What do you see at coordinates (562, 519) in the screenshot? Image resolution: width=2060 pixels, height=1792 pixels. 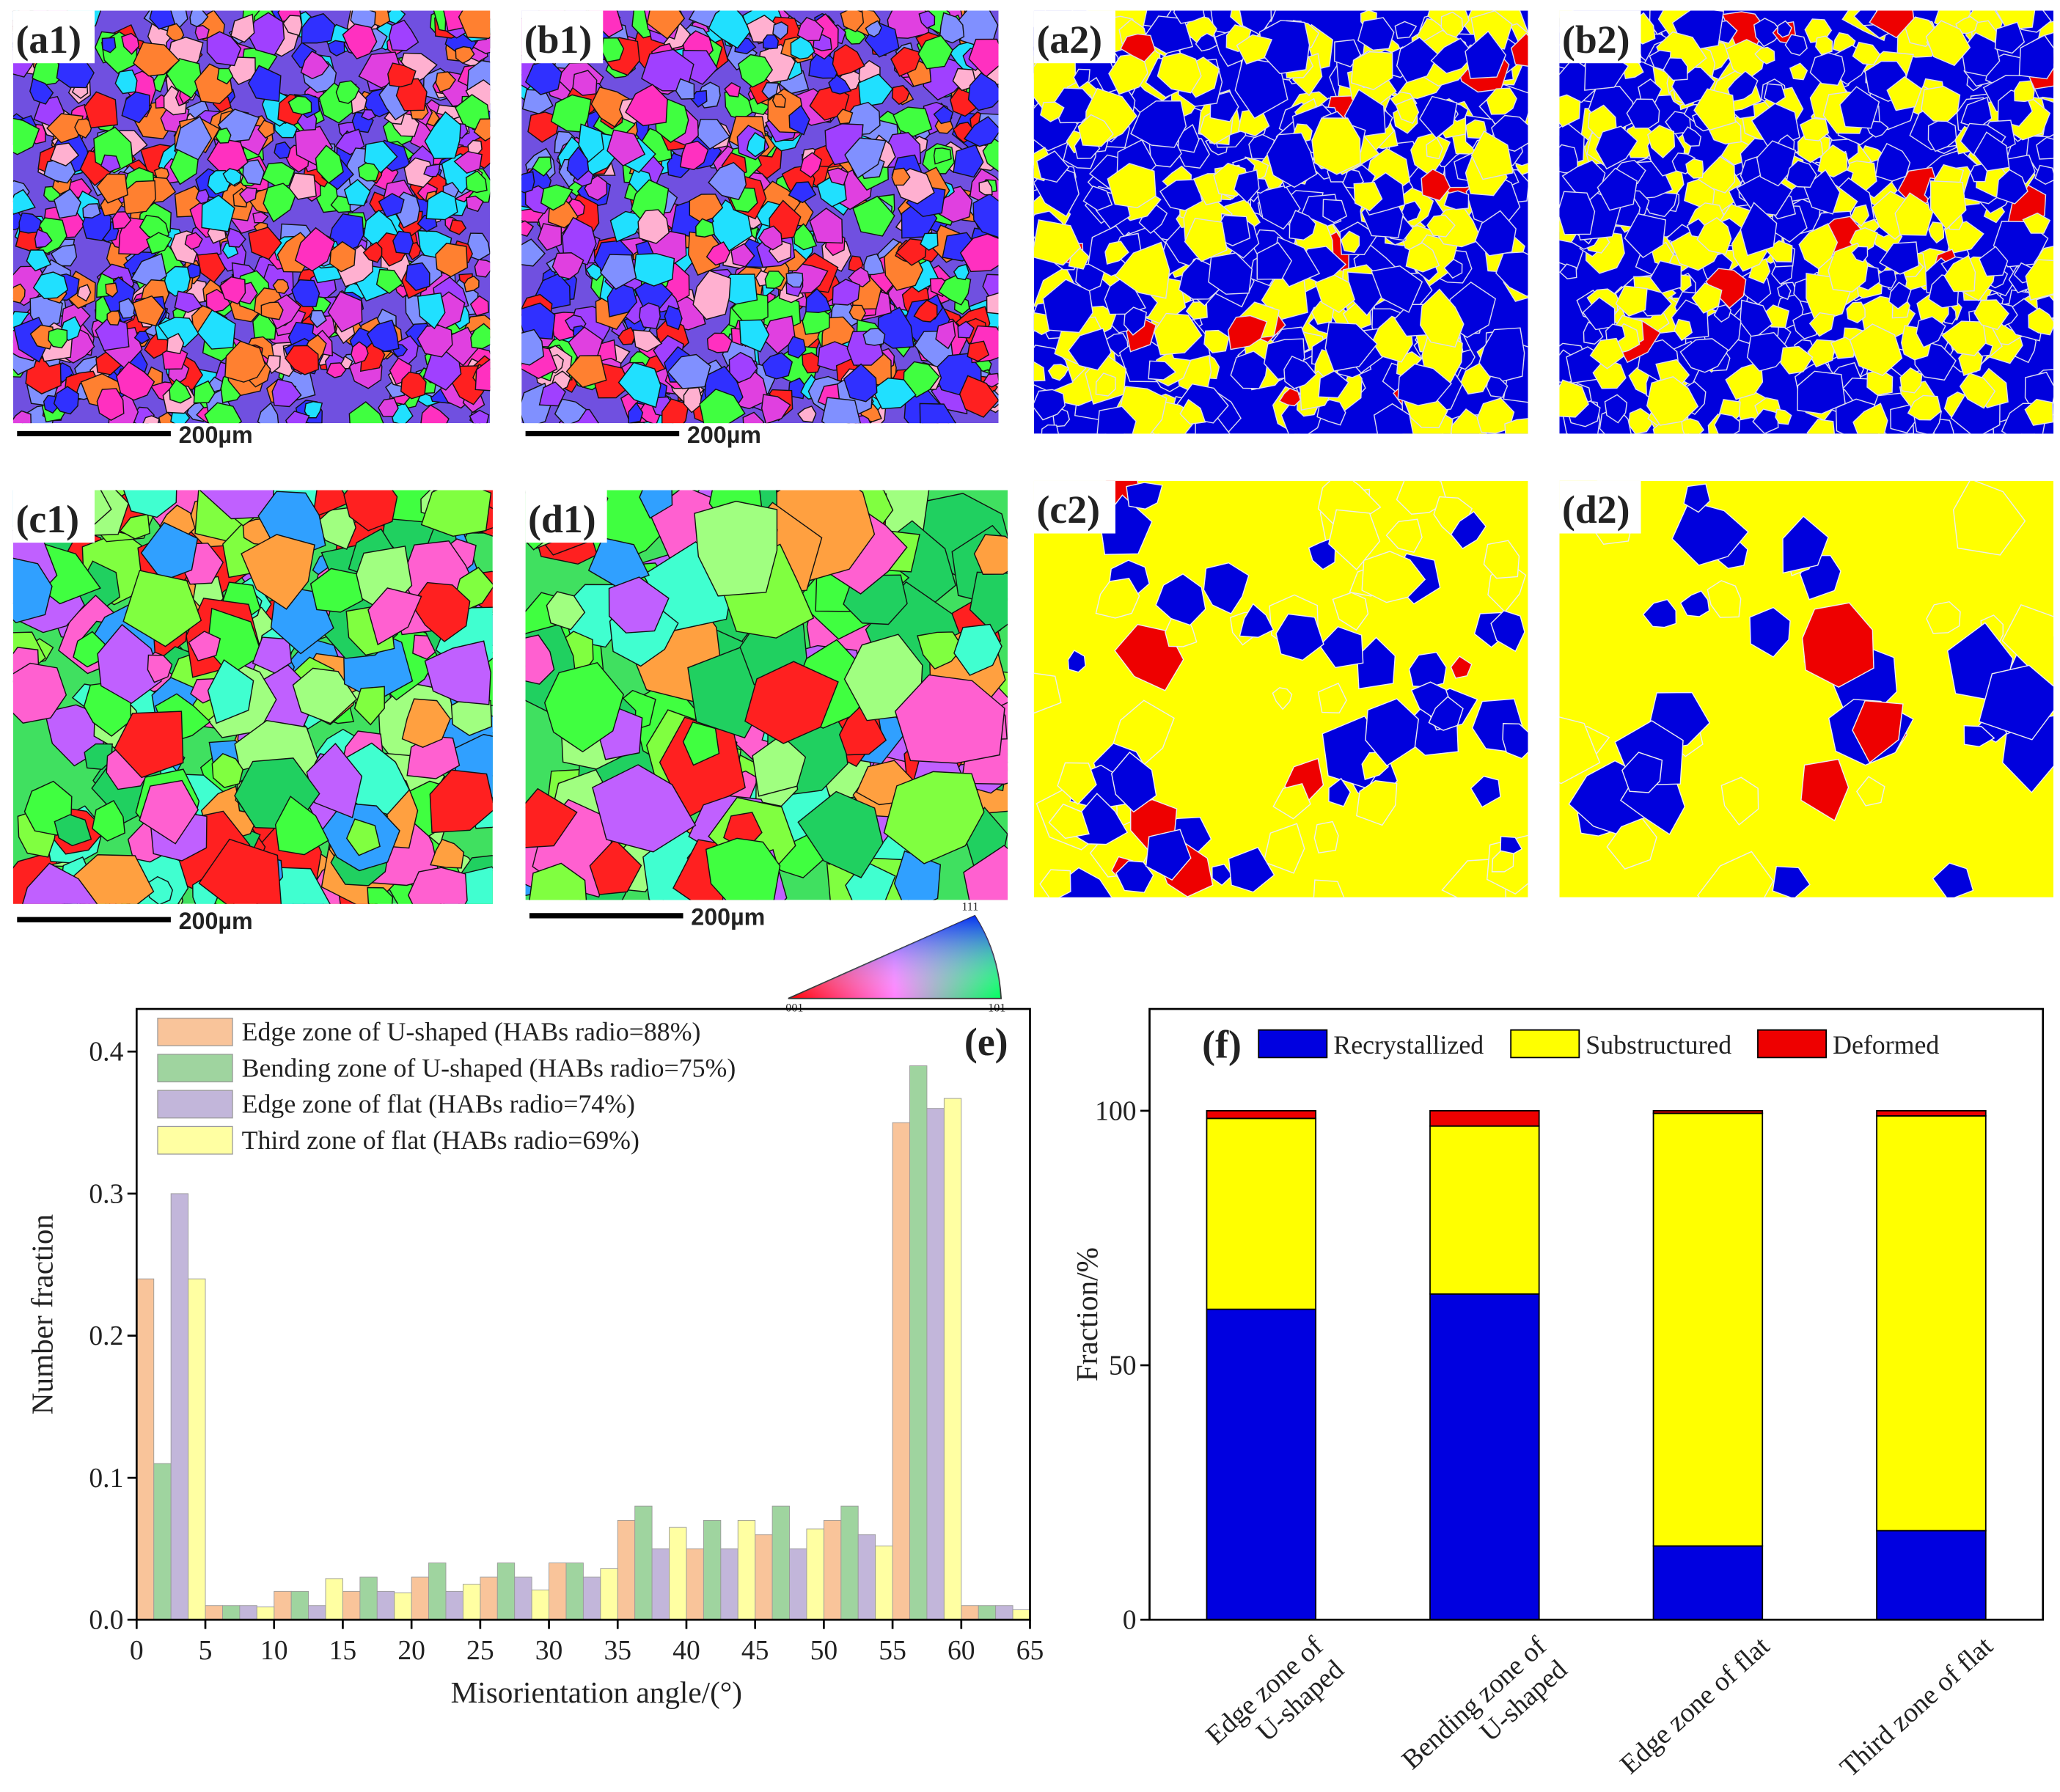 I see `panel-label: (d1)` at bounding box center [562, 519].